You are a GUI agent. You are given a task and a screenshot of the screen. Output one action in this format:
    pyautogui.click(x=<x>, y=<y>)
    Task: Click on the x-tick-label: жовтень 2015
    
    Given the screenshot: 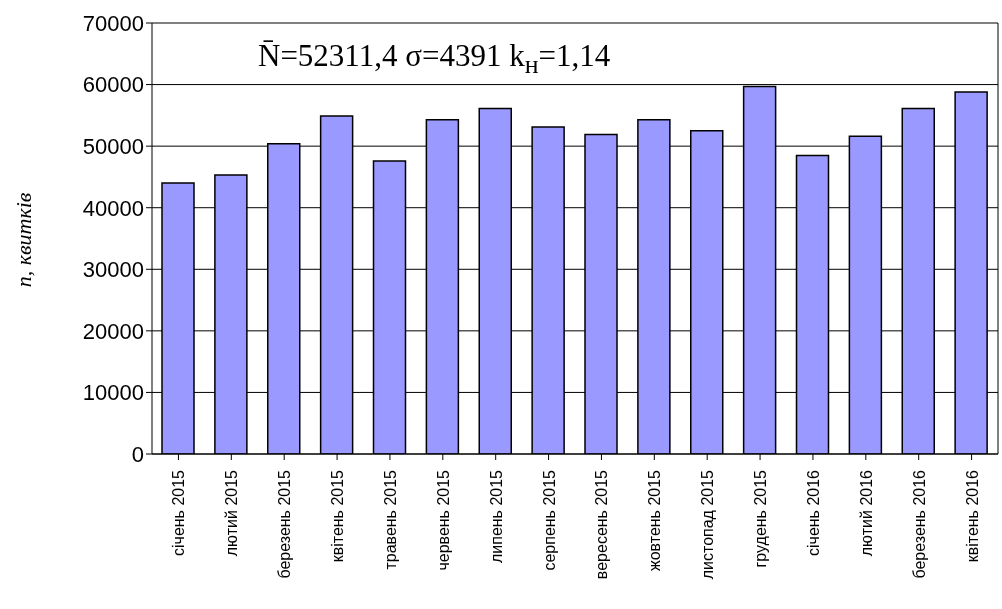 What is the action you would take?
    pyautogui.click(x=655, y=520)
    